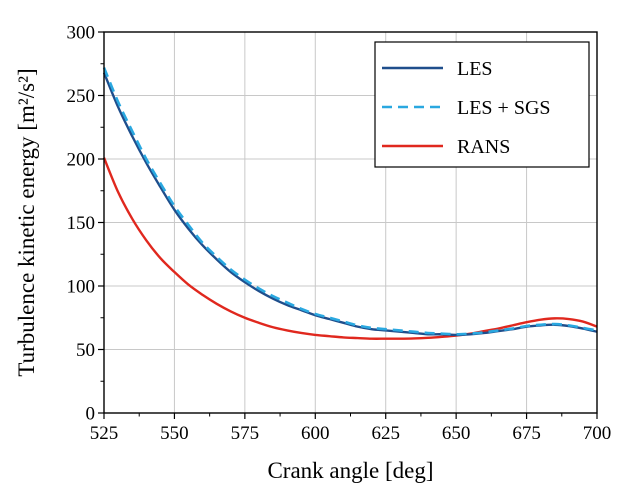 The height and width of the screenshot is (497, 617). I want to click on x-tick-label: 575, so click(245, 433).